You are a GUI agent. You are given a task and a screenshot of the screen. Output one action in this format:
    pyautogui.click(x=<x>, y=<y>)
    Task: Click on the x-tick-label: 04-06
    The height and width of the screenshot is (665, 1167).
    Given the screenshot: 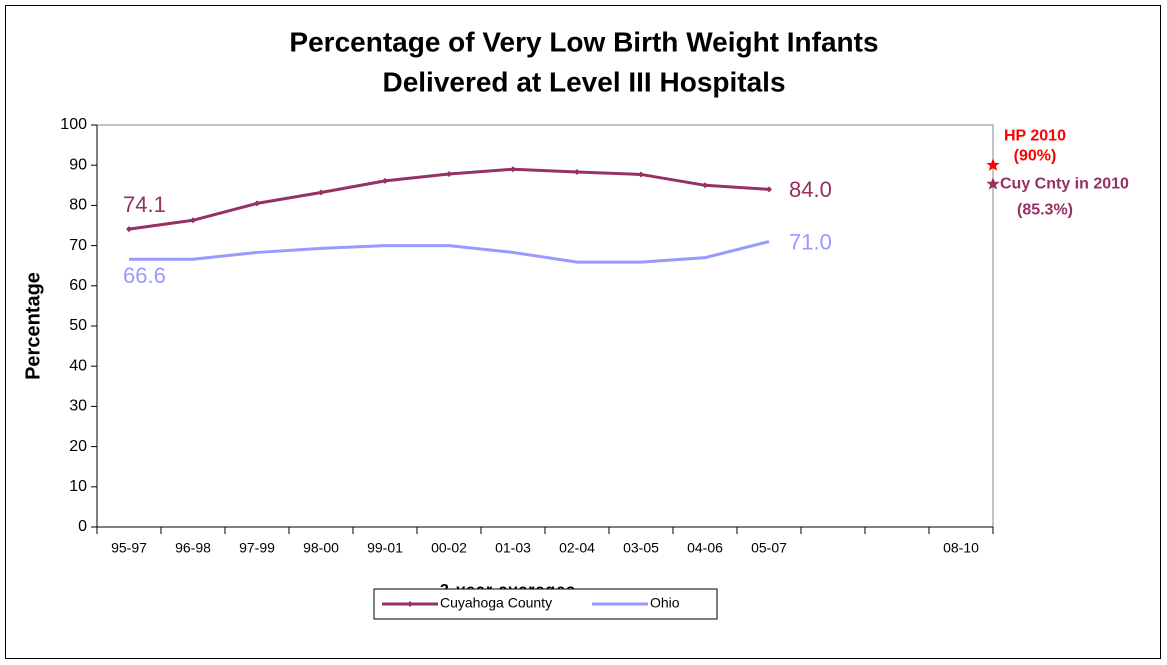 What is the action you would take?
    pyautogui.click(x=705, y=548)
    